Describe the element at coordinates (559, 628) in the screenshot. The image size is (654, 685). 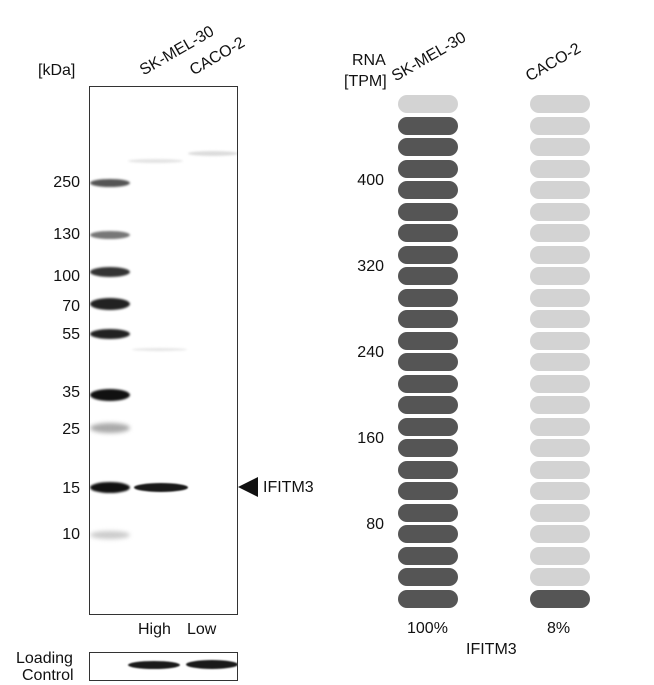
I see `rna-percent-caco-2: 8%` at that location.